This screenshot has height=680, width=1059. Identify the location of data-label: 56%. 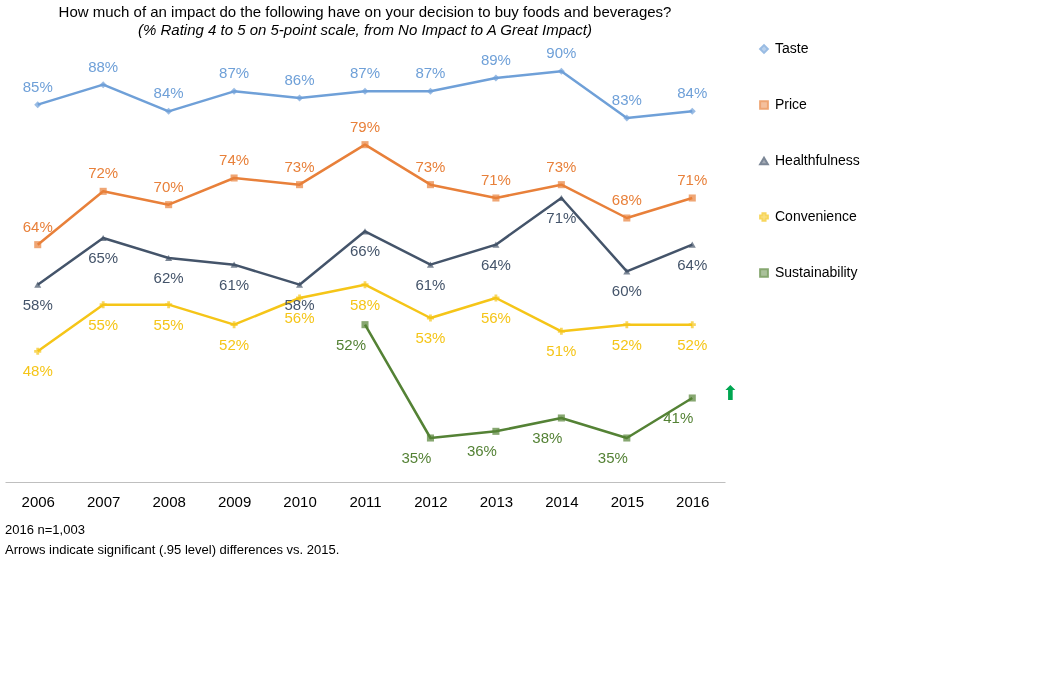
(495, 317).